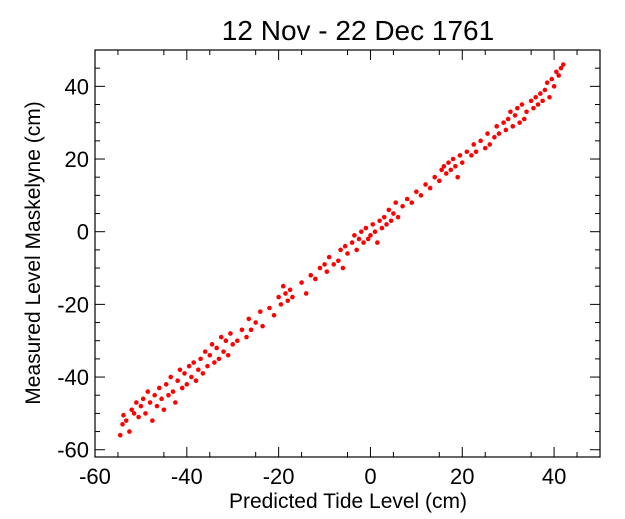  I want to click on chart-title: 12 Nov - 22 Dec 1761, so click(358, 30).